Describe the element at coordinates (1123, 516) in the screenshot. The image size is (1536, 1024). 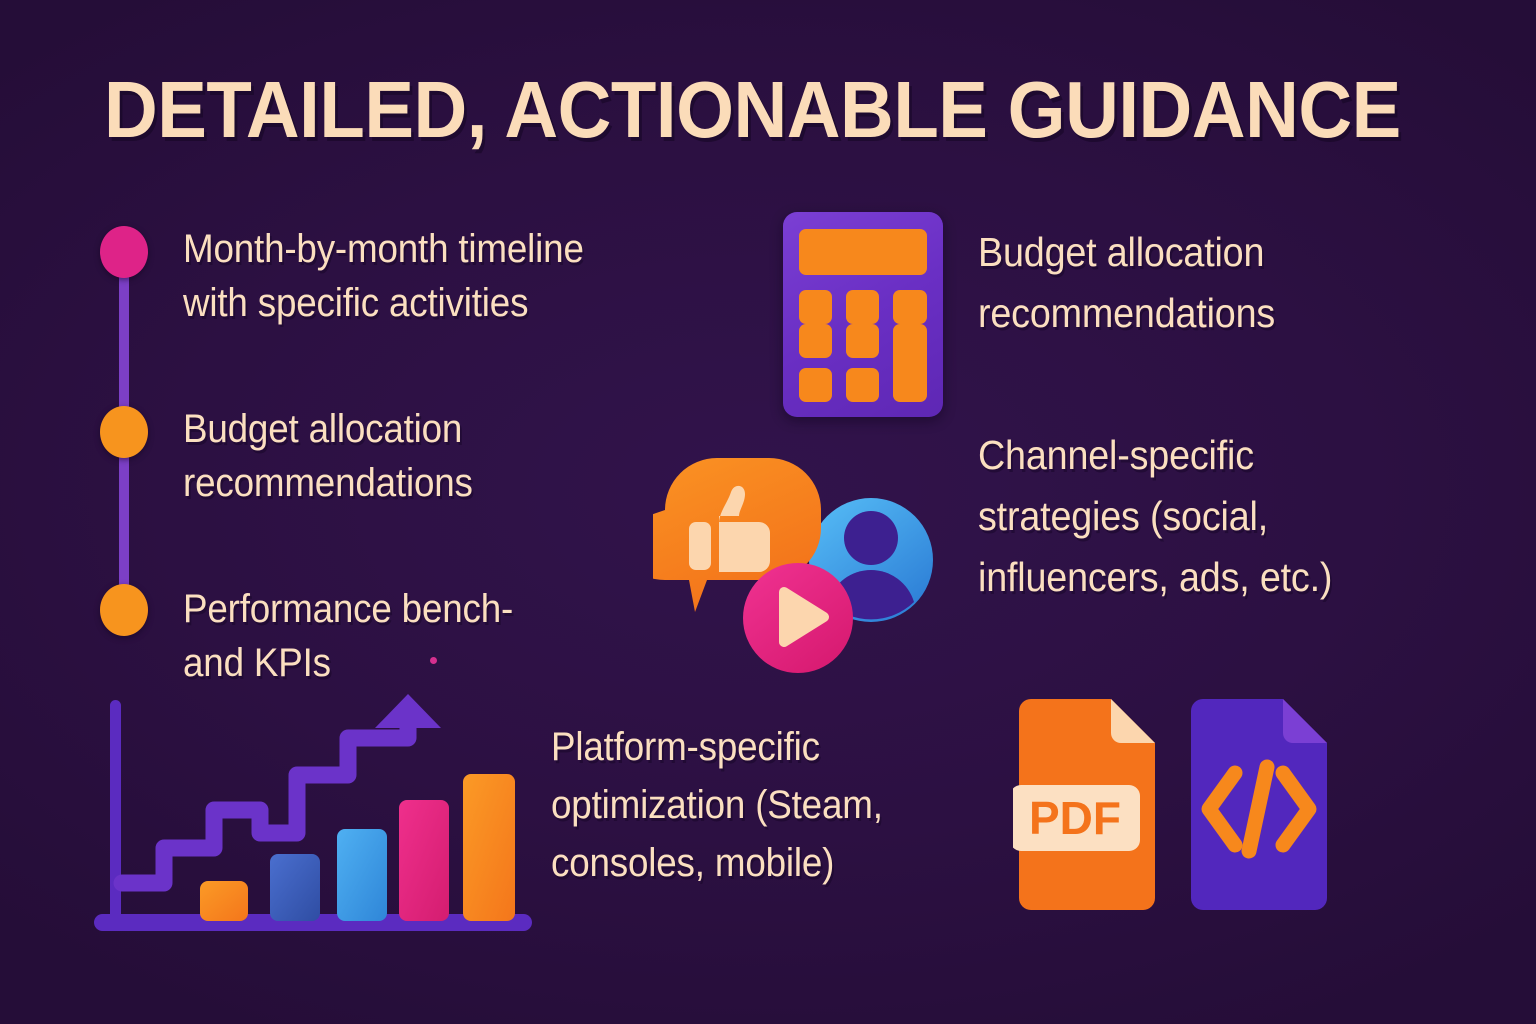
I see `channel-line: strategies (social,` at that location.